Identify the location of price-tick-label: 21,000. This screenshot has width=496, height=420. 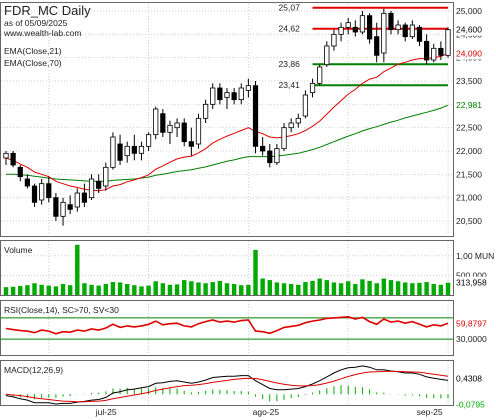
(469, 198).